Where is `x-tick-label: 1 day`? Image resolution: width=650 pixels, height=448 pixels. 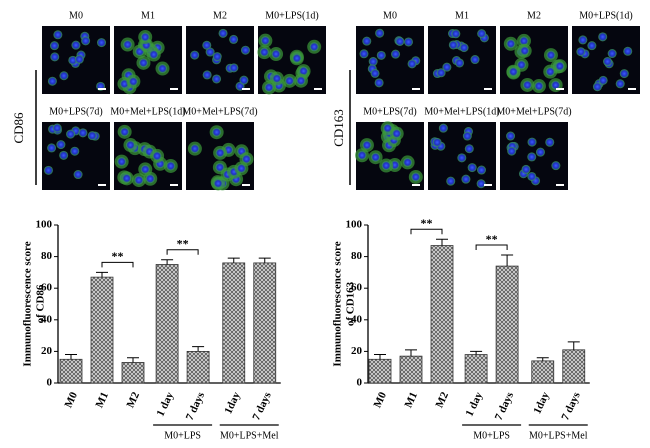
x-tick-label: 1 day is located at coordinates (475, 404).